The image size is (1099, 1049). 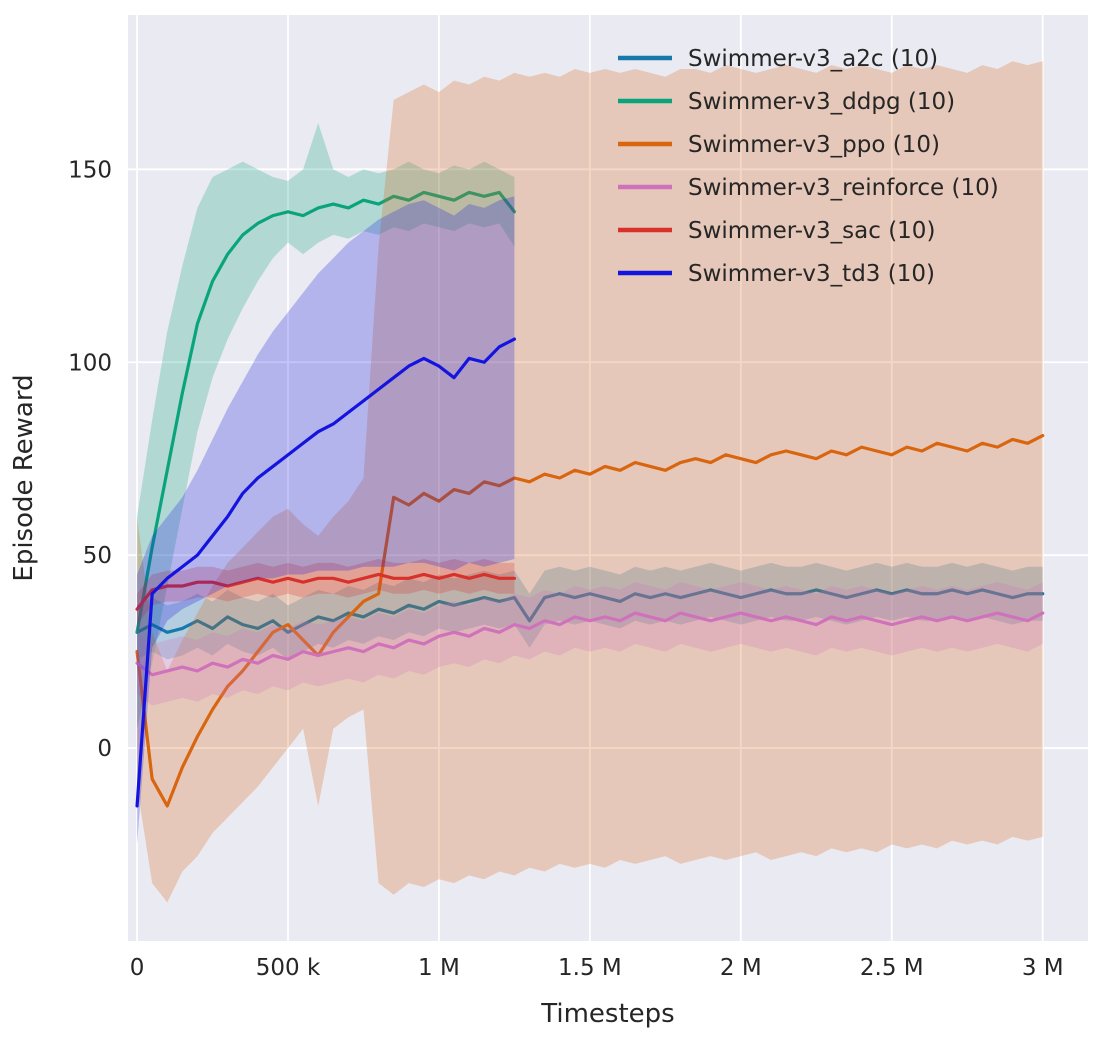 What do you see at coordinates (137, 968) in the screenshot?
I see `x-tick-label: 0` at bounding box center [137, 968].